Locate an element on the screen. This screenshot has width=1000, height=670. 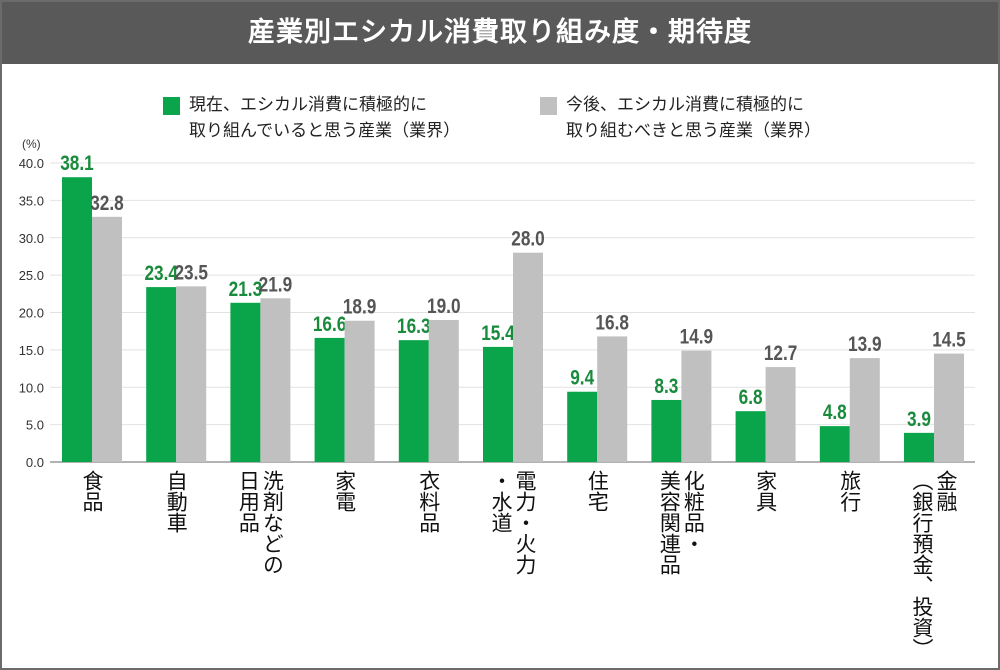
category-label: 家具 is located at coordinates (765, 491).